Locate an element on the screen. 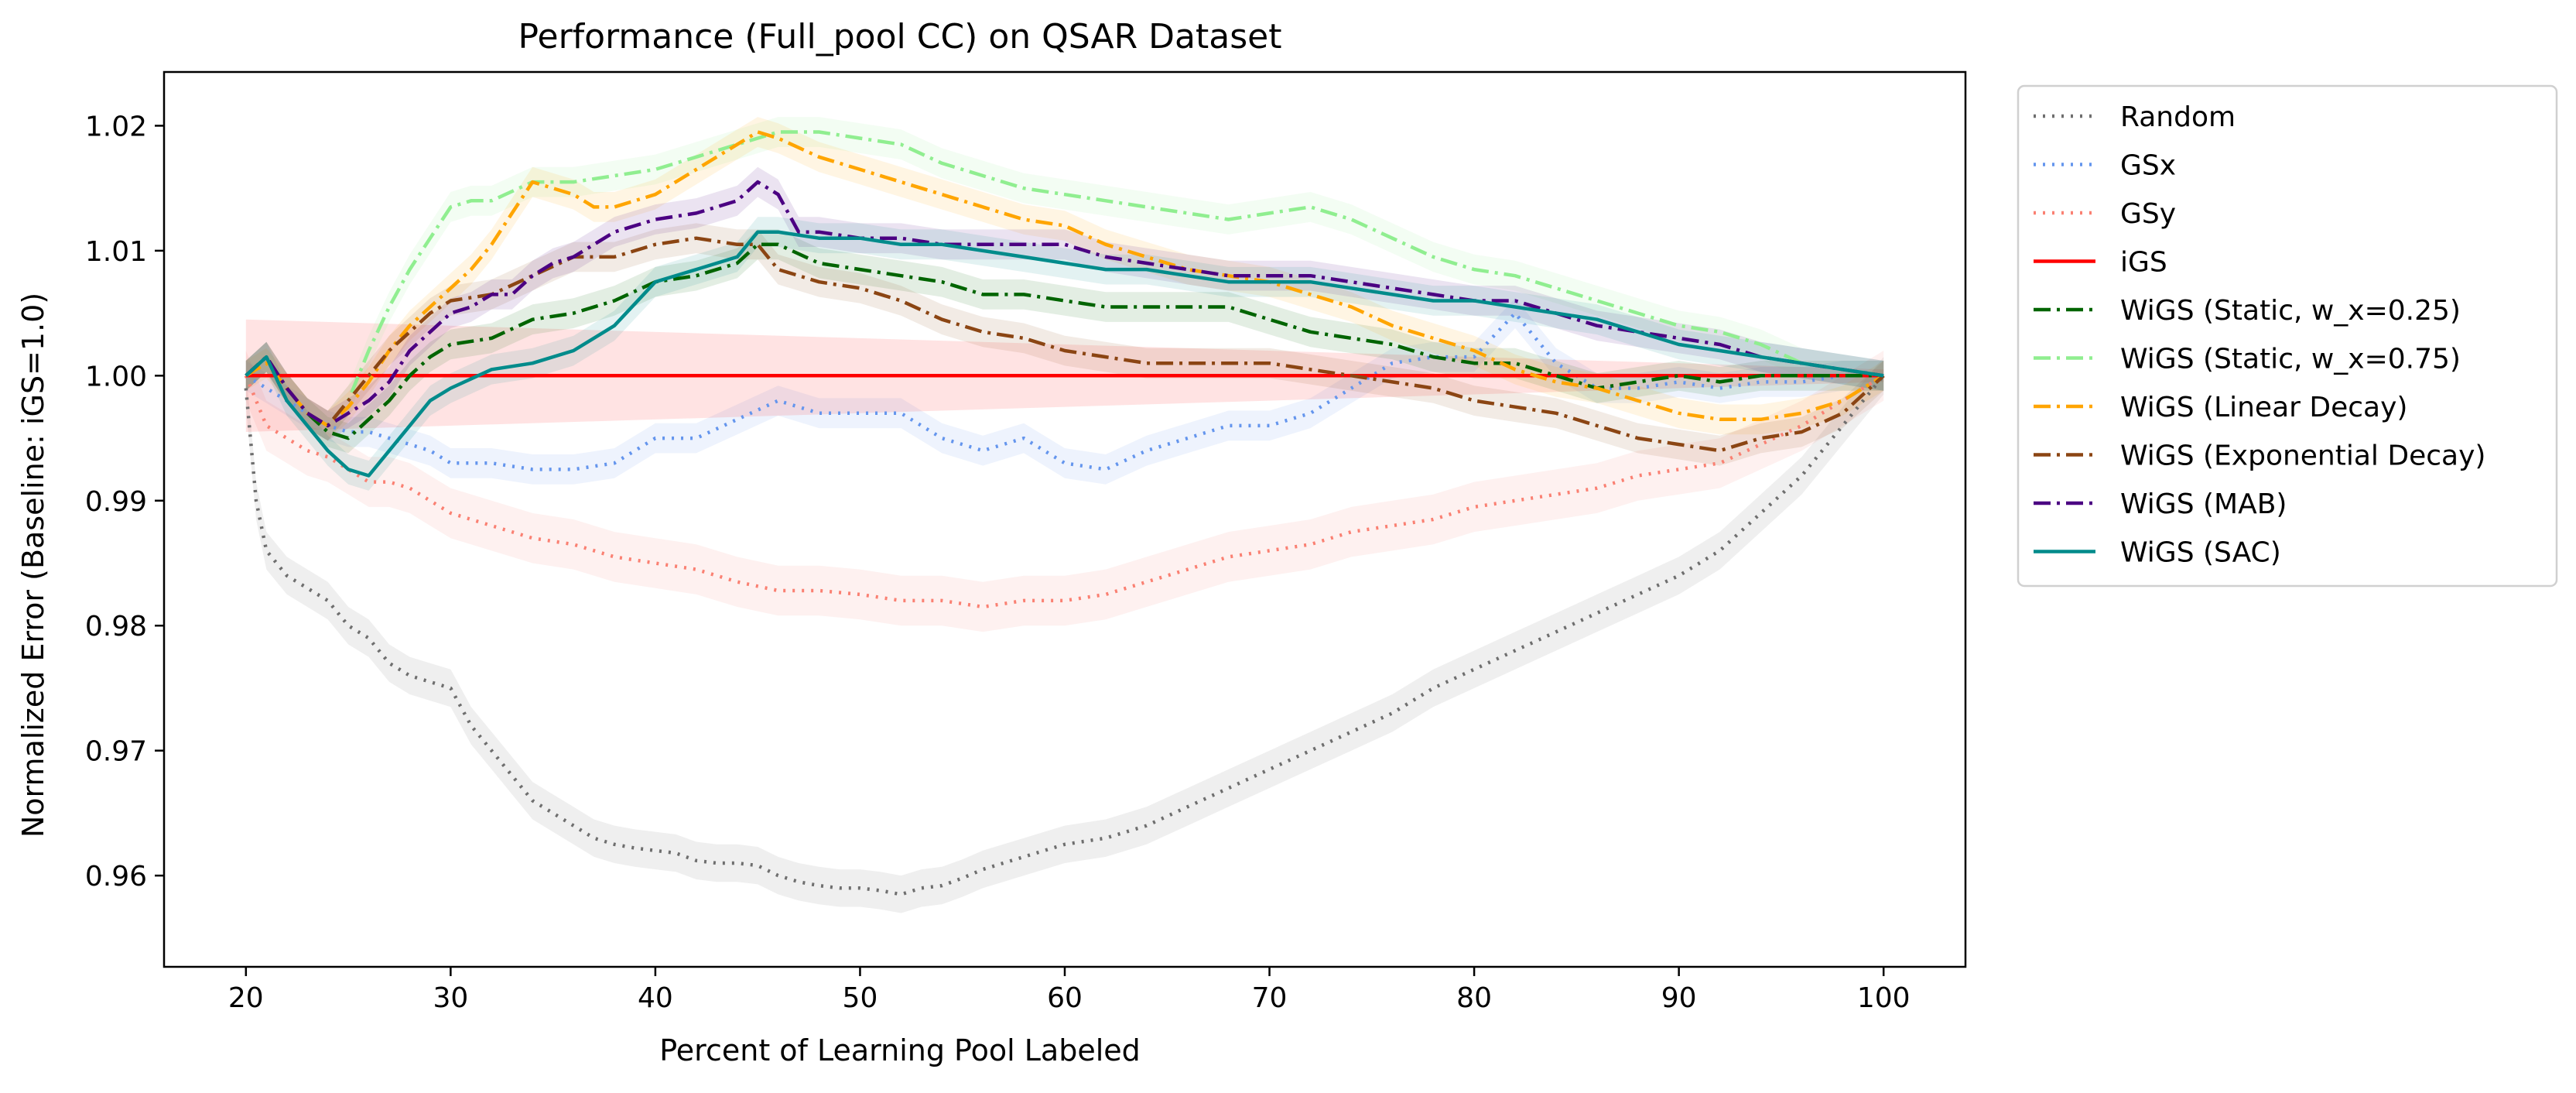 The image size is (2576, 1093). legend-box is located at coordinates (2287, 336).